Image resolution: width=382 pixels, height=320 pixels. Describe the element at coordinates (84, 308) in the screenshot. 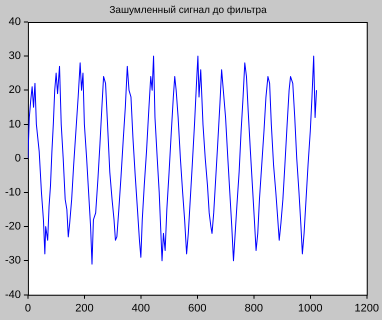

I see `x-tick-label: 200` at that location.